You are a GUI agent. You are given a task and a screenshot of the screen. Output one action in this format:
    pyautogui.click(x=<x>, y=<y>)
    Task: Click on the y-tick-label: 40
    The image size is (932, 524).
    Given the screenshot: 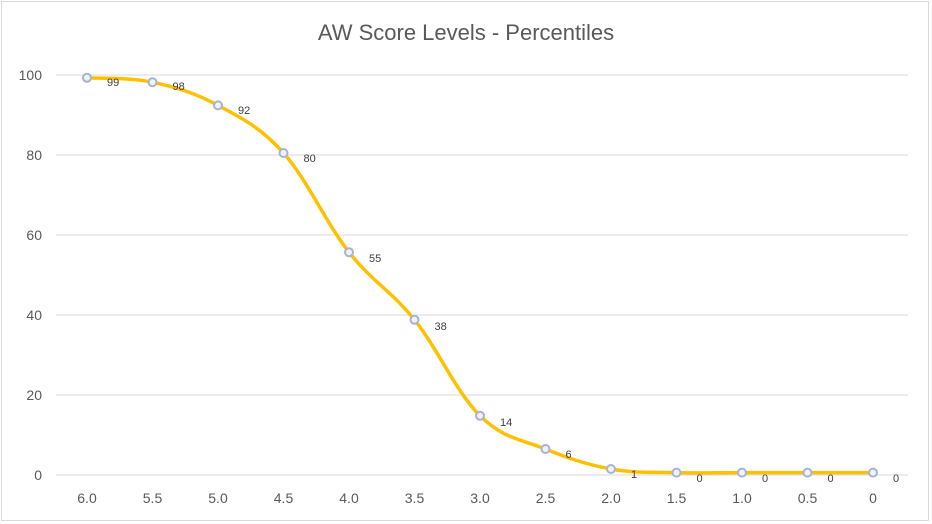 What is the action you would take?
    pyautogui.click(x=34, y=315)
    